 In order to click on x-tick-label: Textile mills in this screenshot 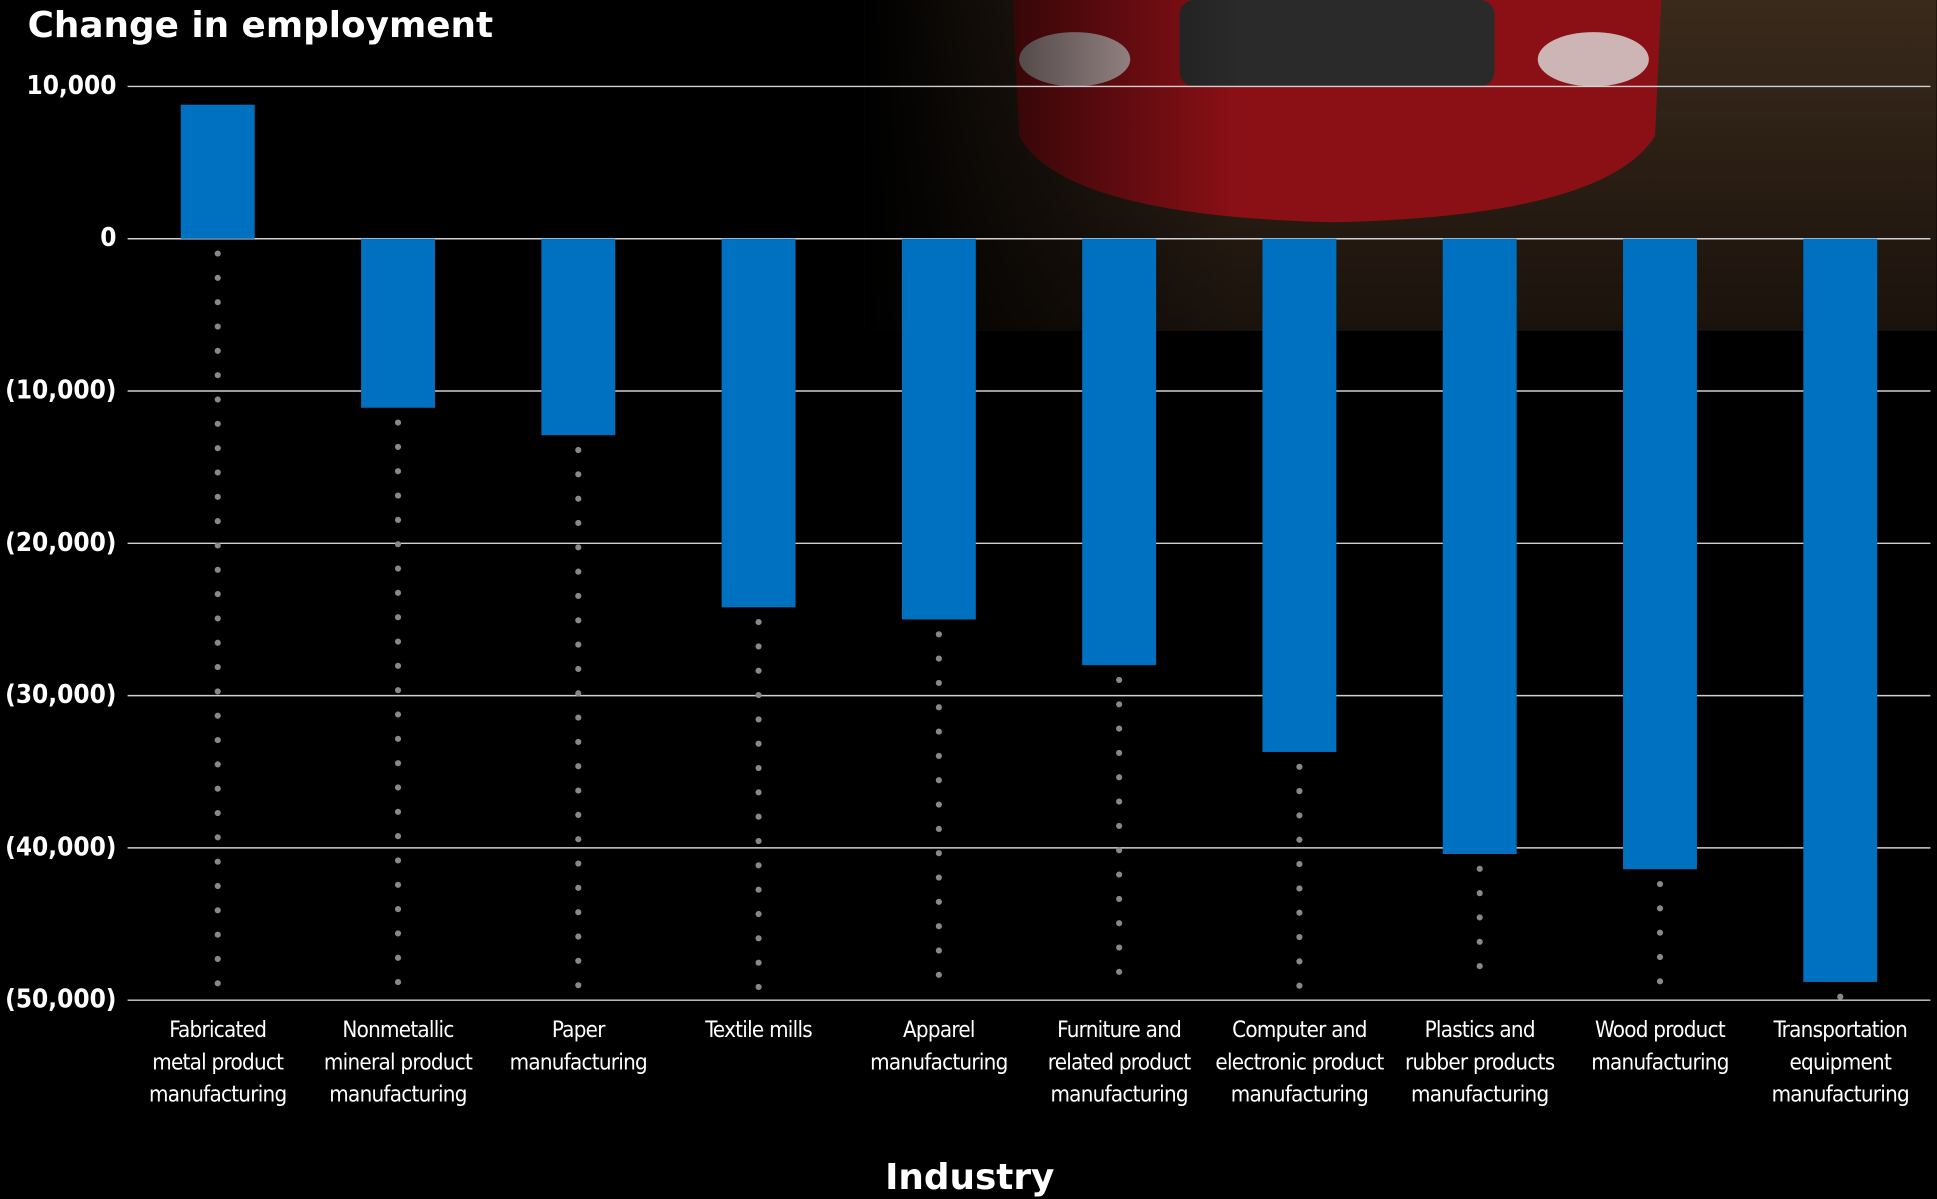, I will do `click(758, 1030)`.